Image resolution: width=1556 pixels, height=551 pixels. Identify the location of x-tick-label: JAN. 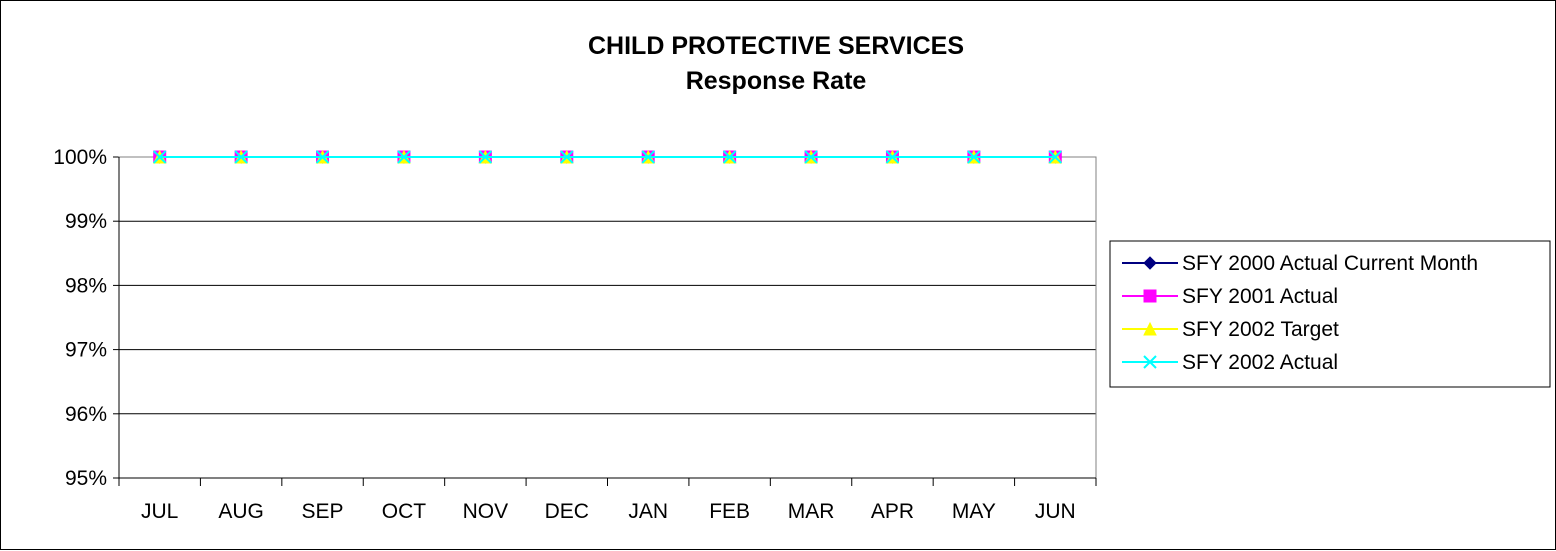
(648, 511).